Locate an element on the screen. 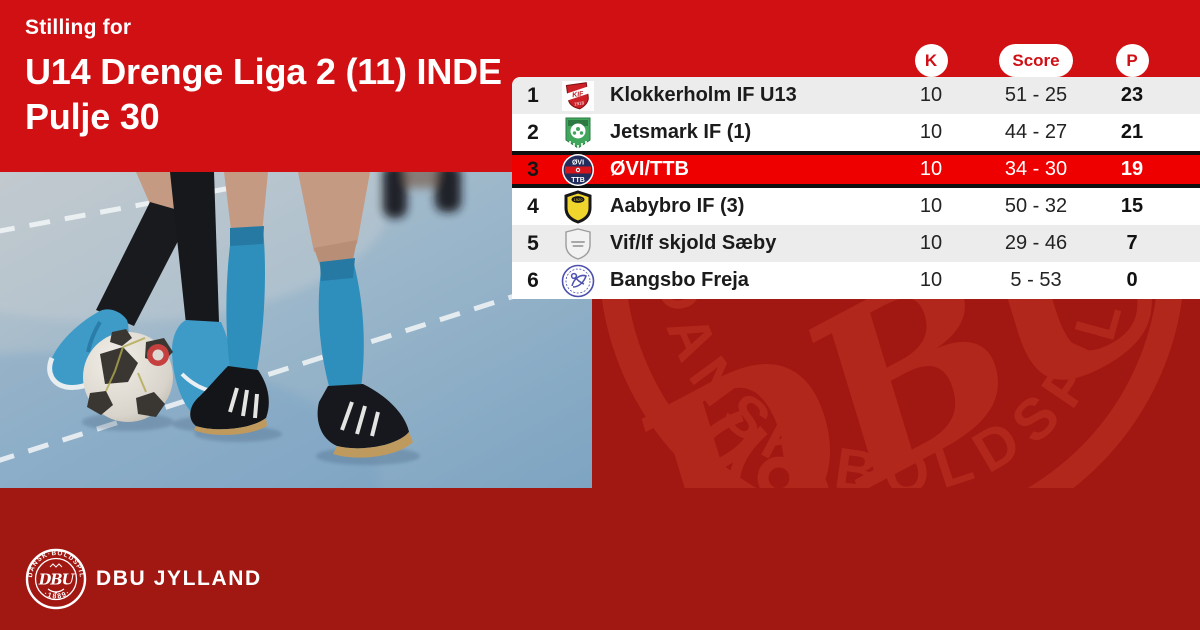 The image size is (1200, 630). aabybro-if-crest: 1920 is located at coordinates (578, 206).